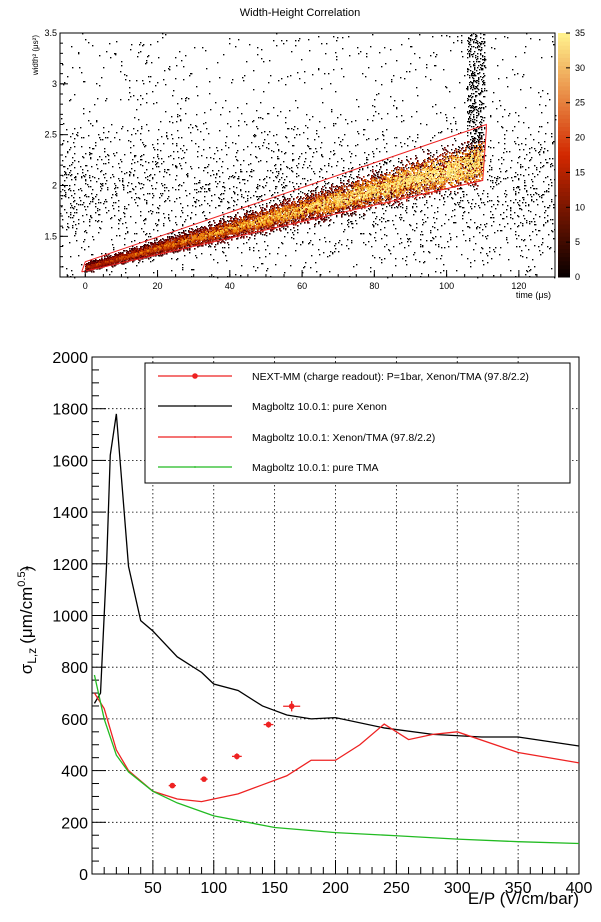 The height and width of the screenshot is (922, 601). What do you see at coordinates (274, 888) in the screenshot?
I see `x-tick-label: 150` at bounding box center [274, 888].